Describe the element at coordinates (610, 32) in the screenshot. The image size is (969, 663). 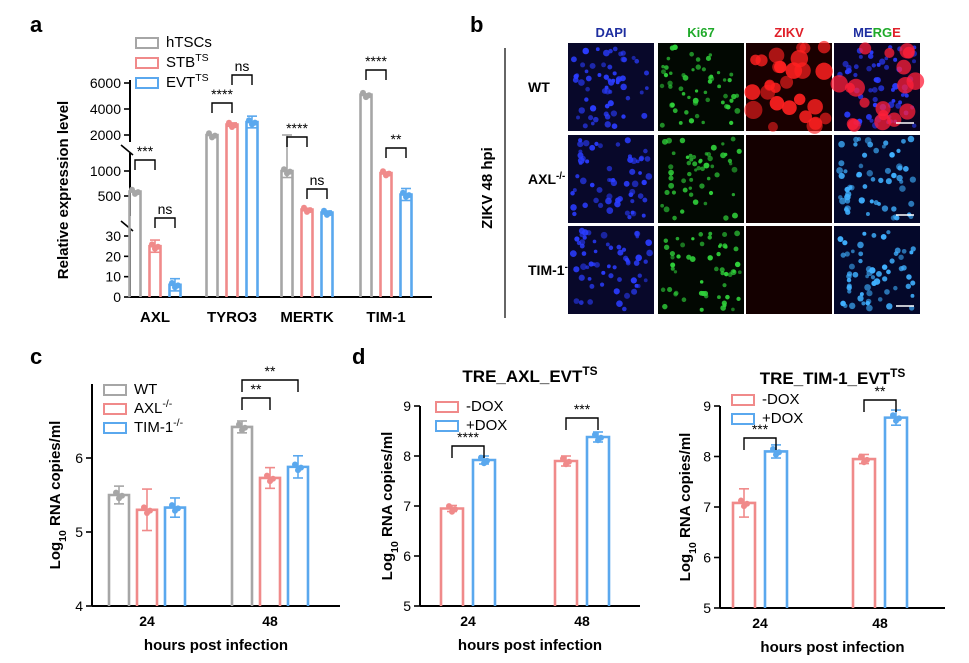
I see `column-label-dapi: DAPI` at that location.